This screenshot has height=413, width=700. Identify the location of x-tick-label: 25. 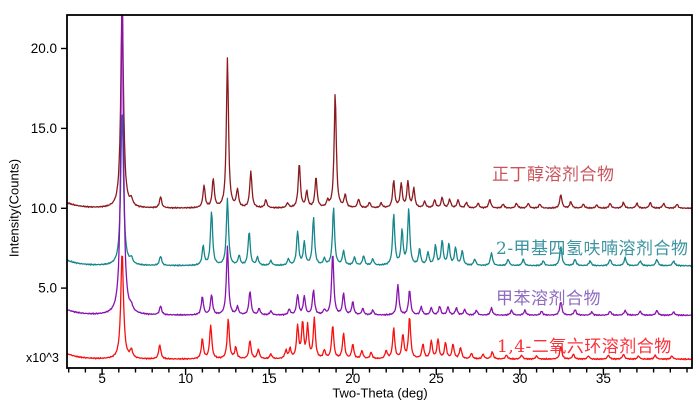
(436, 378).